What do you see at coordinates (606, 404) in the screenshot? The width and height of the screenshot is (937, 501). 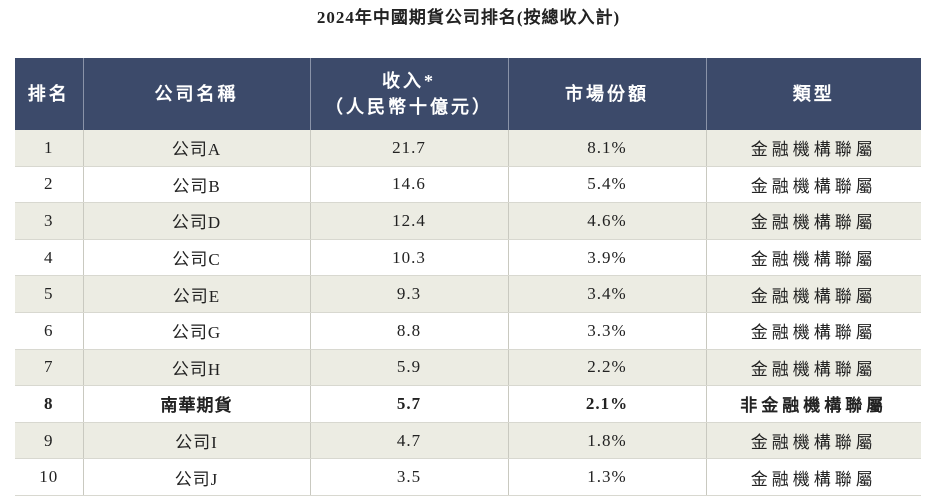 I see `table-cell: 2.1%` at bounding box center [606, 404].